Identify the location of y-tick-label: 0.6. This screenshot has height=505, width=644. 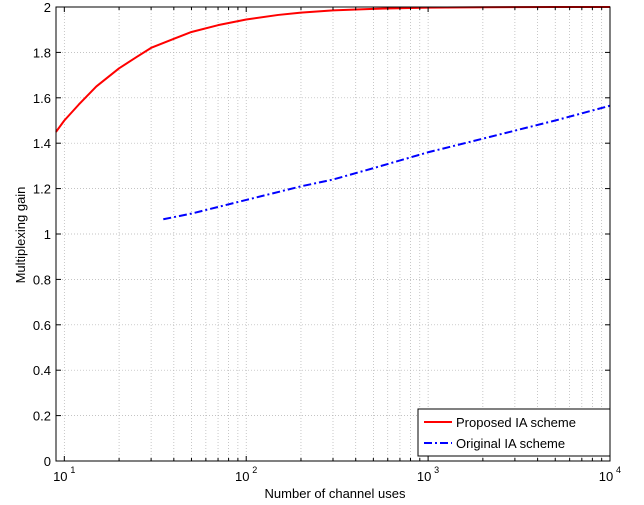
(42, 325).